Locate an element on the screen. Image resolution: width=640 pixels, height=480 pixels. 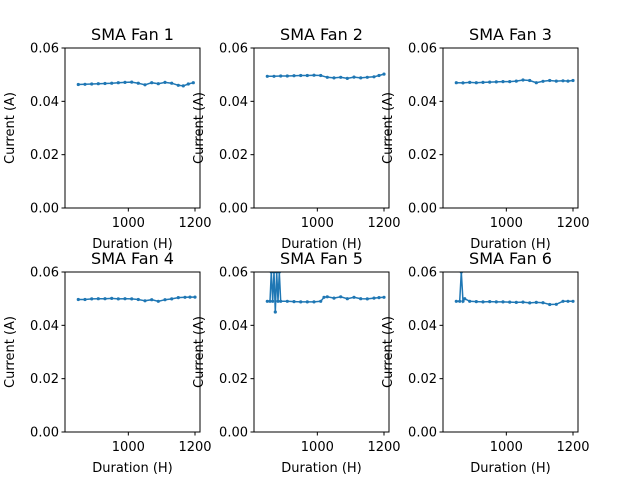
chart-title: SMA Fan 6 is located at coordinates (510, 258).